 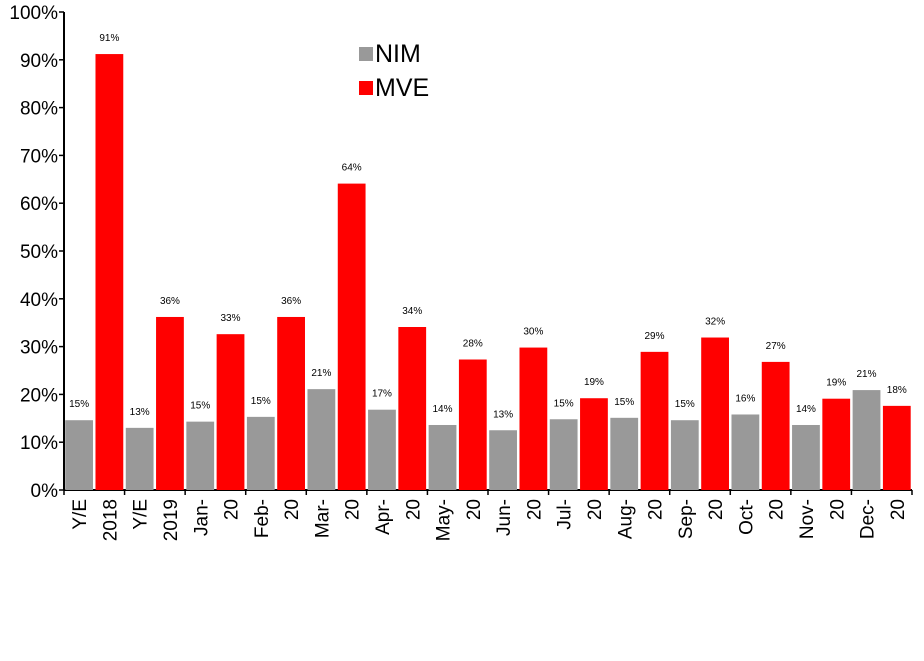 What do you see at coordinates (39, 348) in the screenshot?
I see `y-tick-label: 30%` at bounding box center [39, 348].